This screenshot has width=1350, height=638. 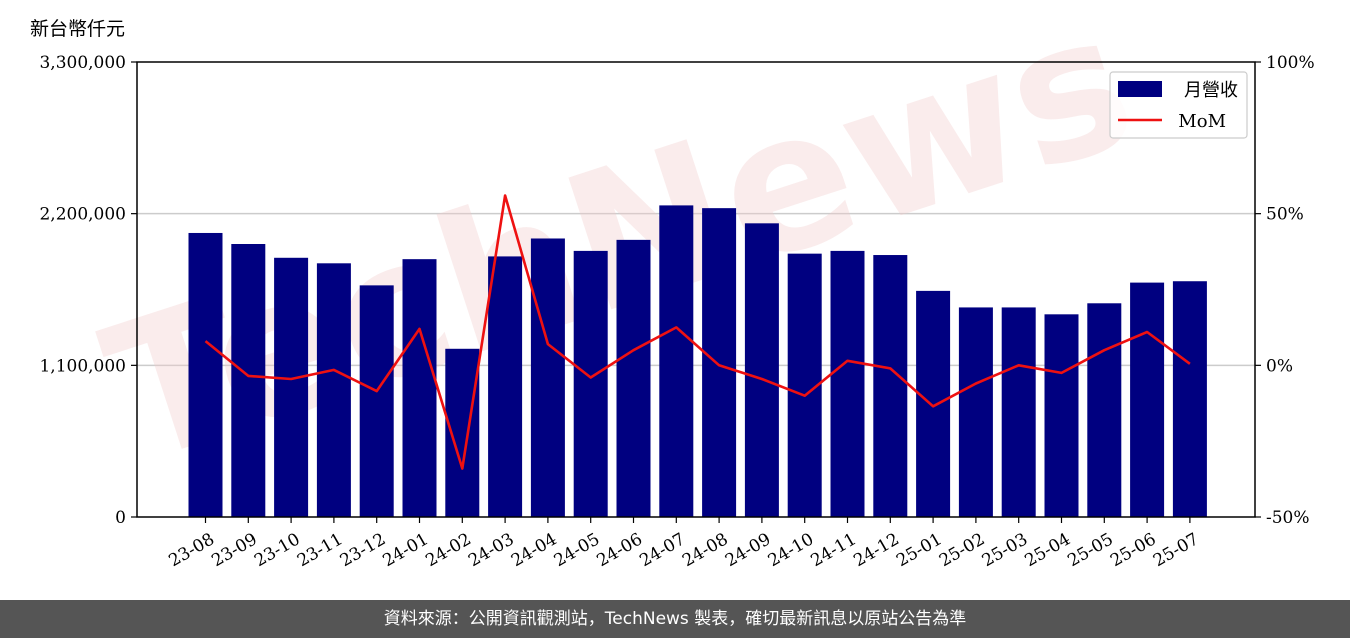 What do you see at coordinates (448, 550) in the screenshot?
I see `x-tick-label-24-02: 24-02` at bounding box center [448, 550].